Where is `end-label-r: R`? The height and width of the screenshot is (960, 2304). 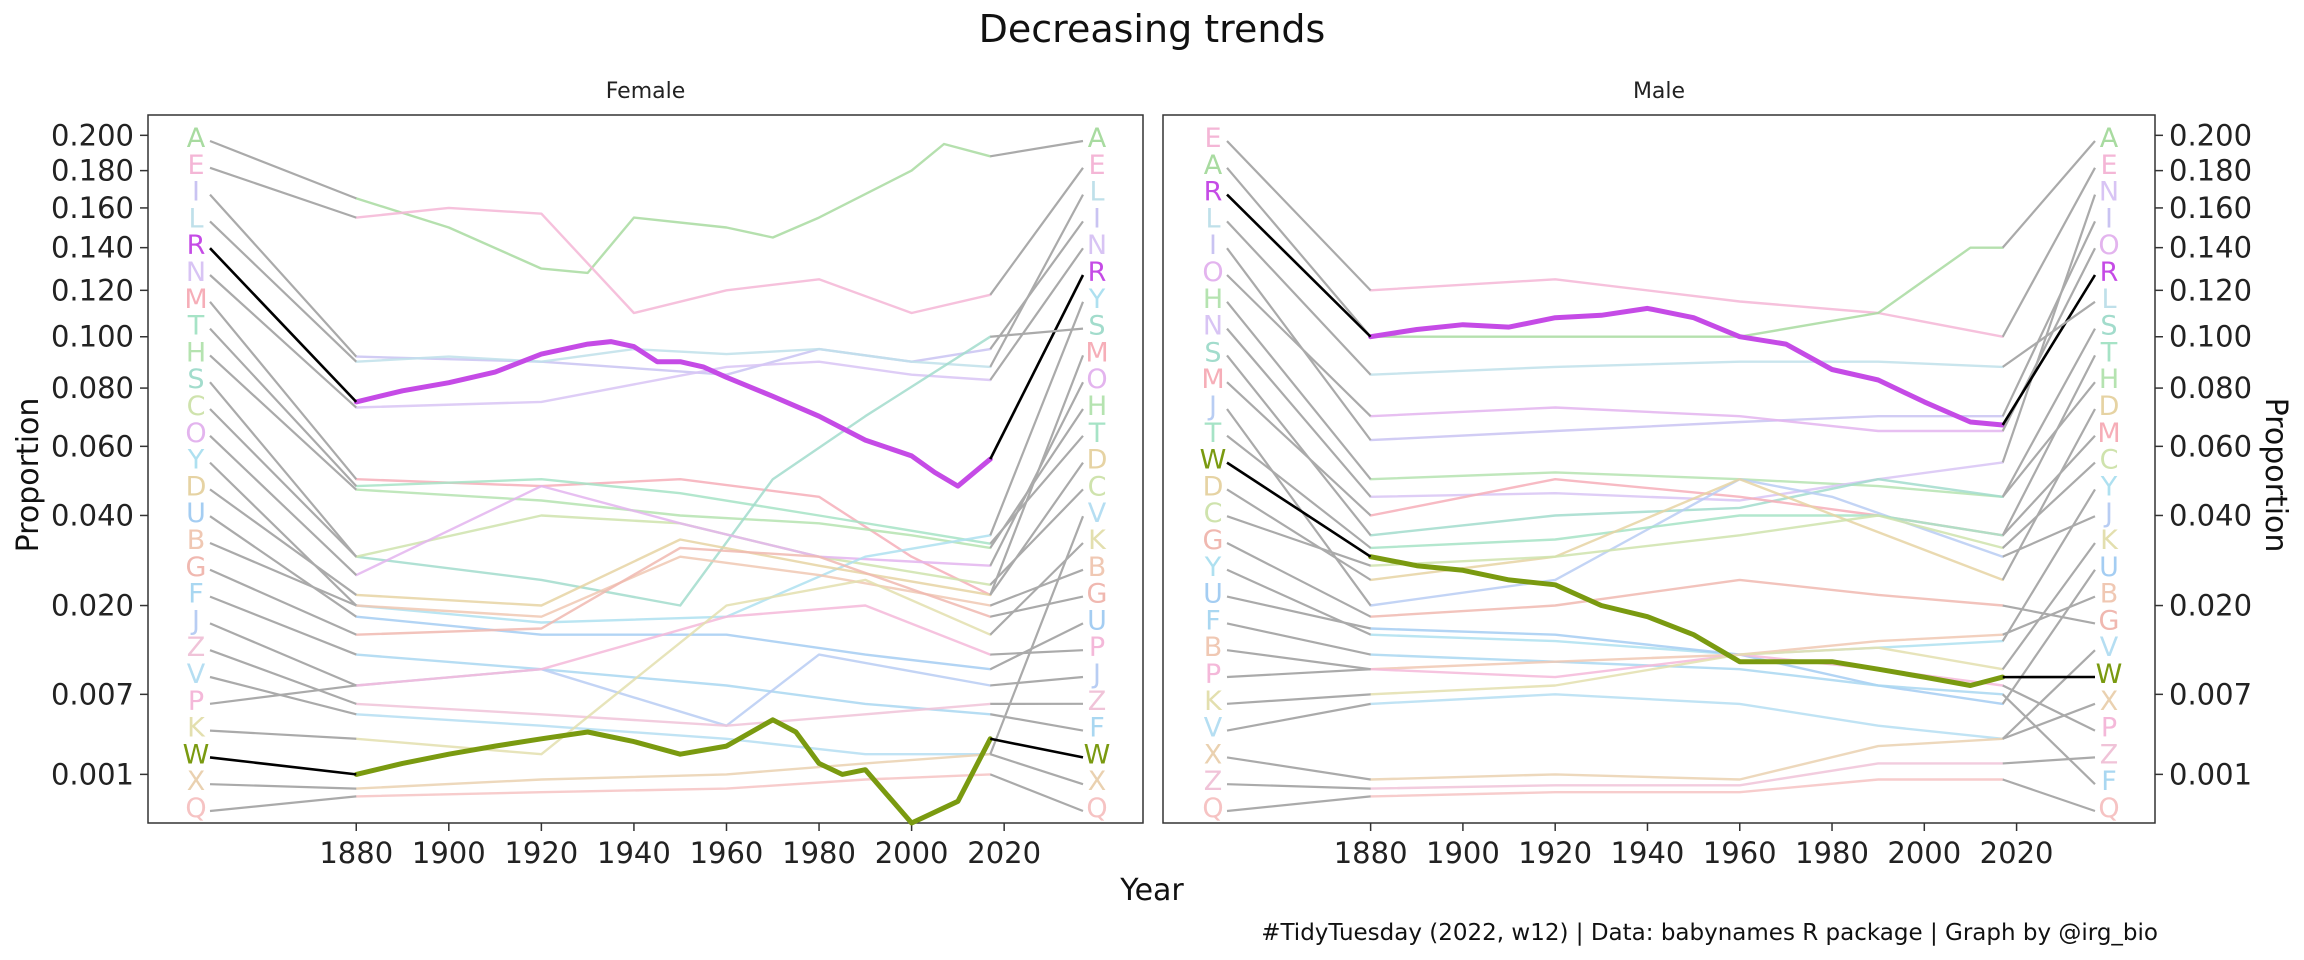
end-label-r: R is located at coordinates (1097, 272).